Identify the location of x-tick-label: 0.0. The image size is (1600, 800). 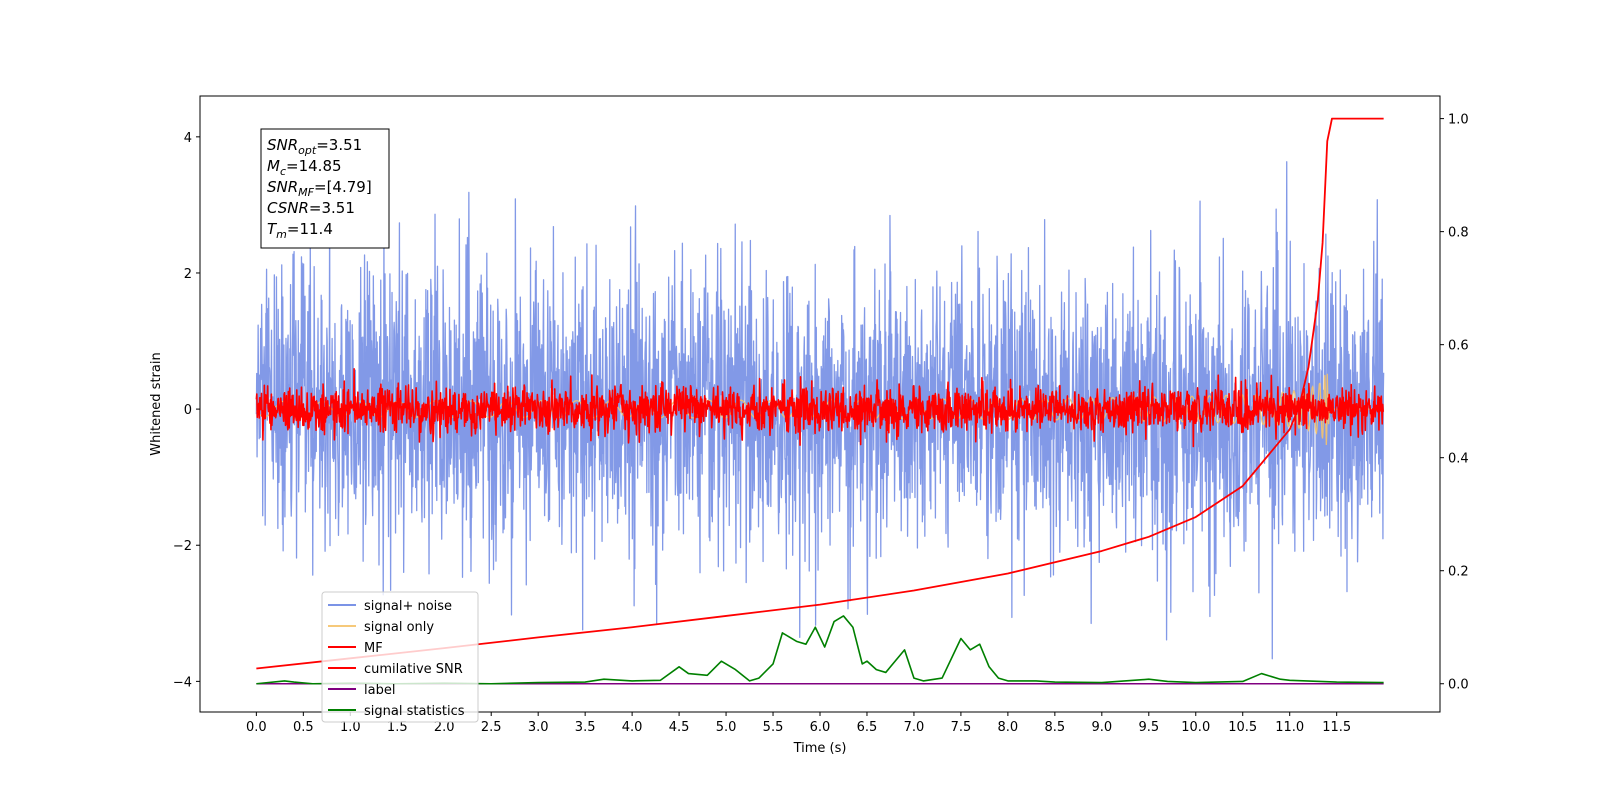
(256, 727).